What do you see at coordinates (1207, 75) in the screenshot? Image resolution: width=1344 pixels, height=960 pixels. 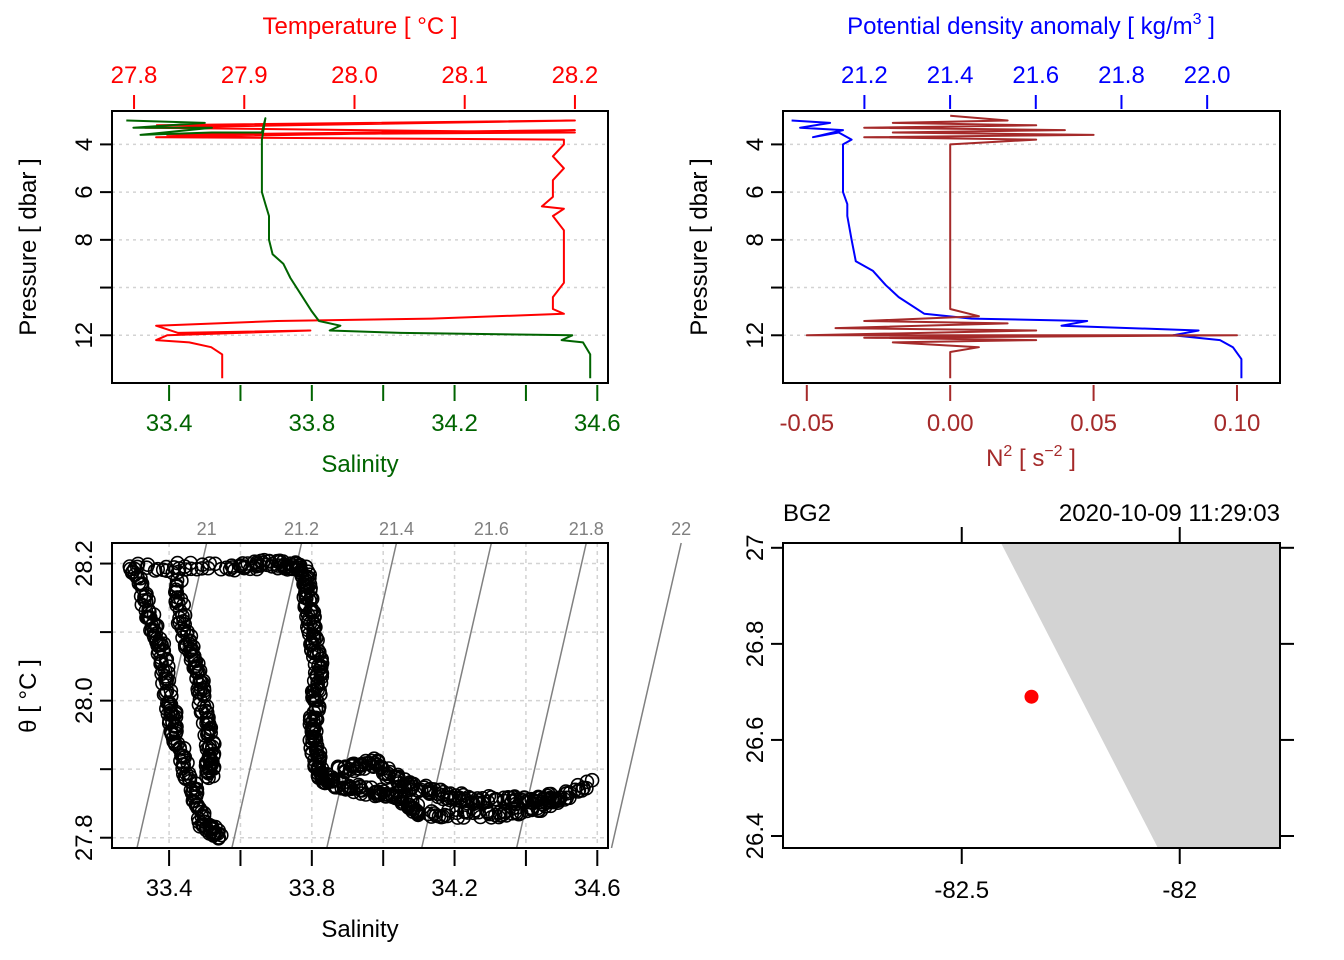 I see `top-axis-tick-label: 22.0` at bounding box center [1207, 75].